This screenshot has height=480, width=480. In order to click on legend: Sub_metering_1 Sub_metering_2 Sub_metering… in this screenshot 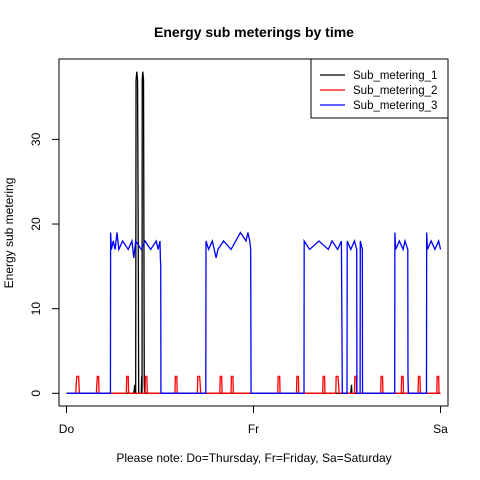, I will do `click(379, 88)`.